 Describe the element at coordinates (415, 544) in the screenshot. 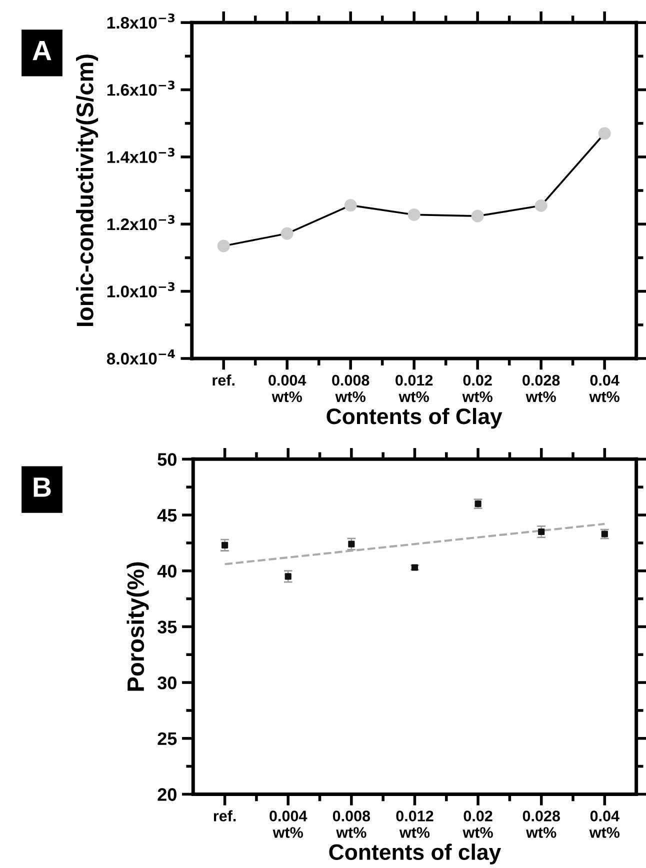

I see `line-series` at that location.